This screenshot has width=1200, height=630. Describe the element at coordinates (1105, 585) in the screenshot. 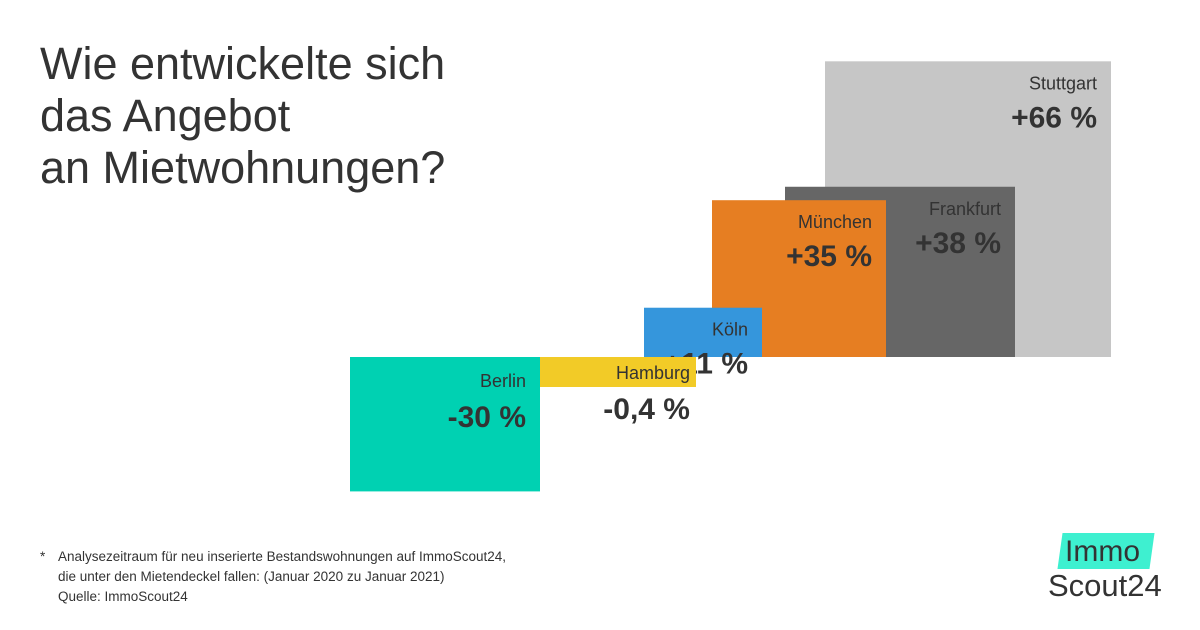

I see `logo-bottom-text: Scout24` at that location.